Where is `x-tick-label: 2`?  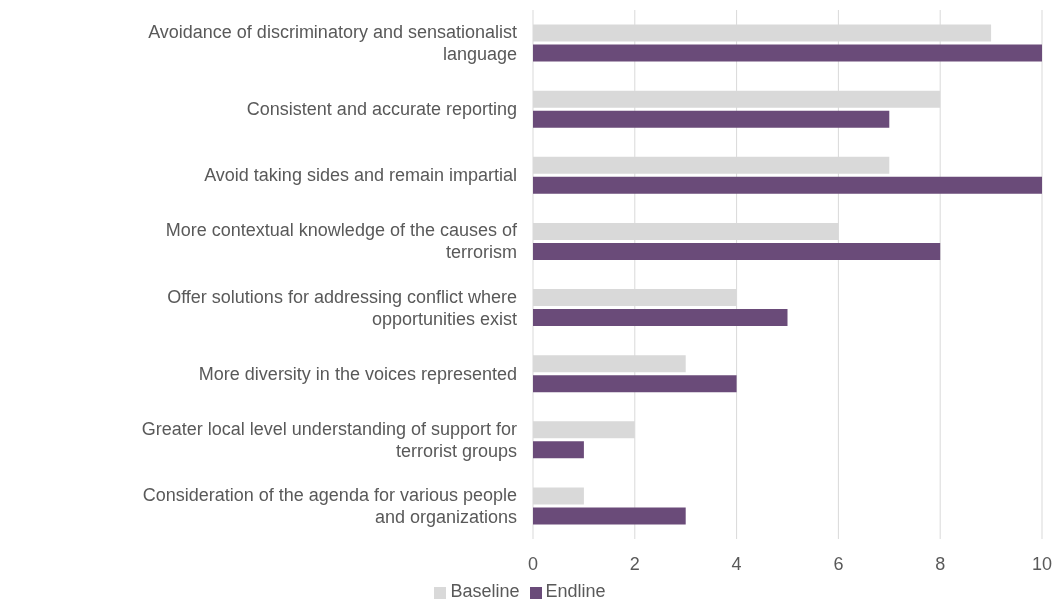 x-tick-label: 2 is located at coordinates (634, 563).